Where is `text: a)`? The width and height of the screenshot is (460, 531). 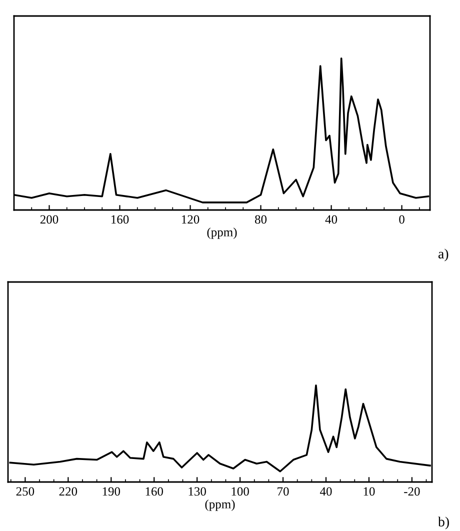
text: a) is located at coordinates (443, 255).